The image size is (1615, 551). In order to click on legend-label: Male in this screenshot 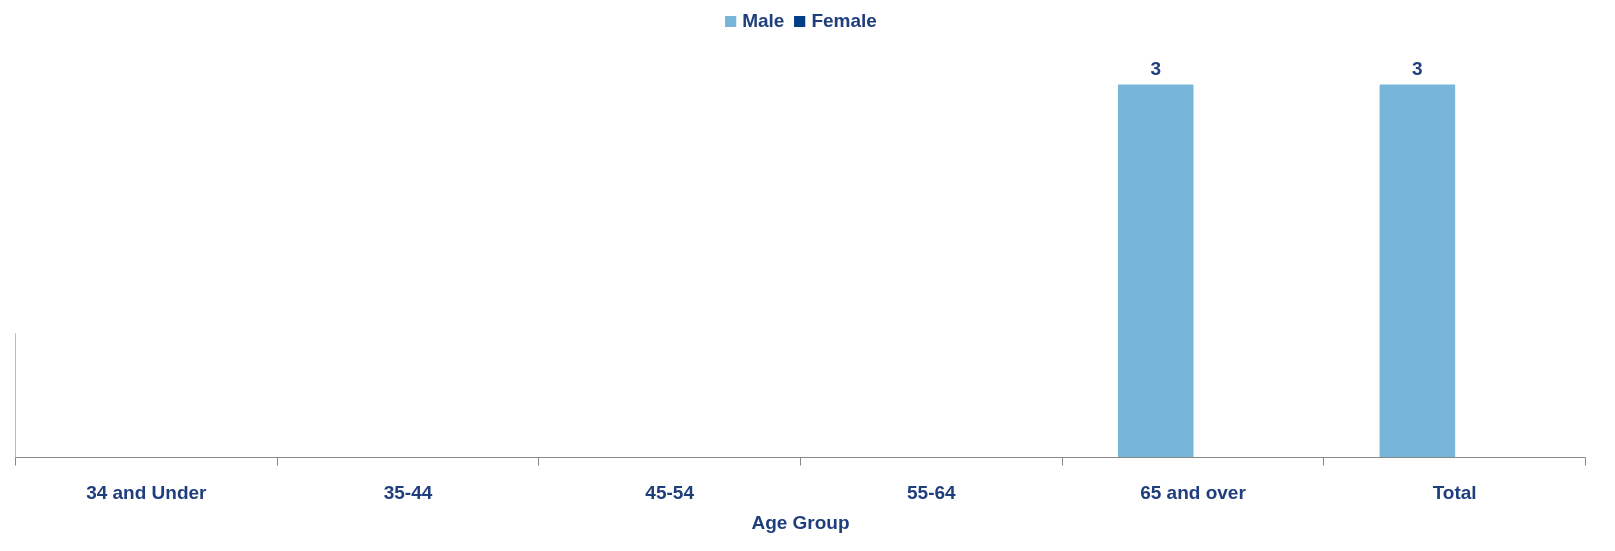, I will do `click(763, 21)`.